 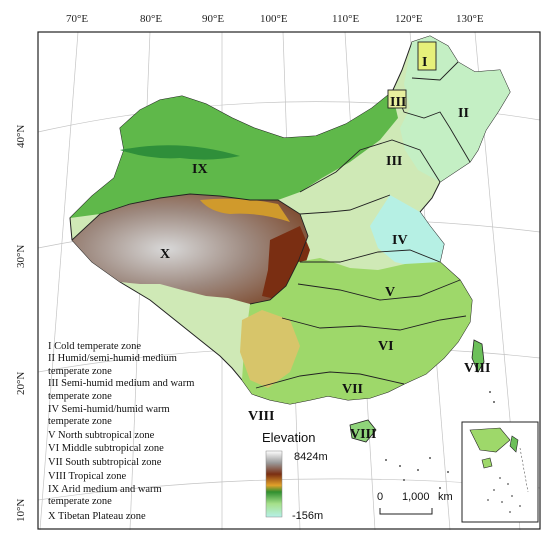 What do you see at coordinates (270, 349) in the screenshot?
I see `yunnan-plateau` at bounding box center [270, 349].